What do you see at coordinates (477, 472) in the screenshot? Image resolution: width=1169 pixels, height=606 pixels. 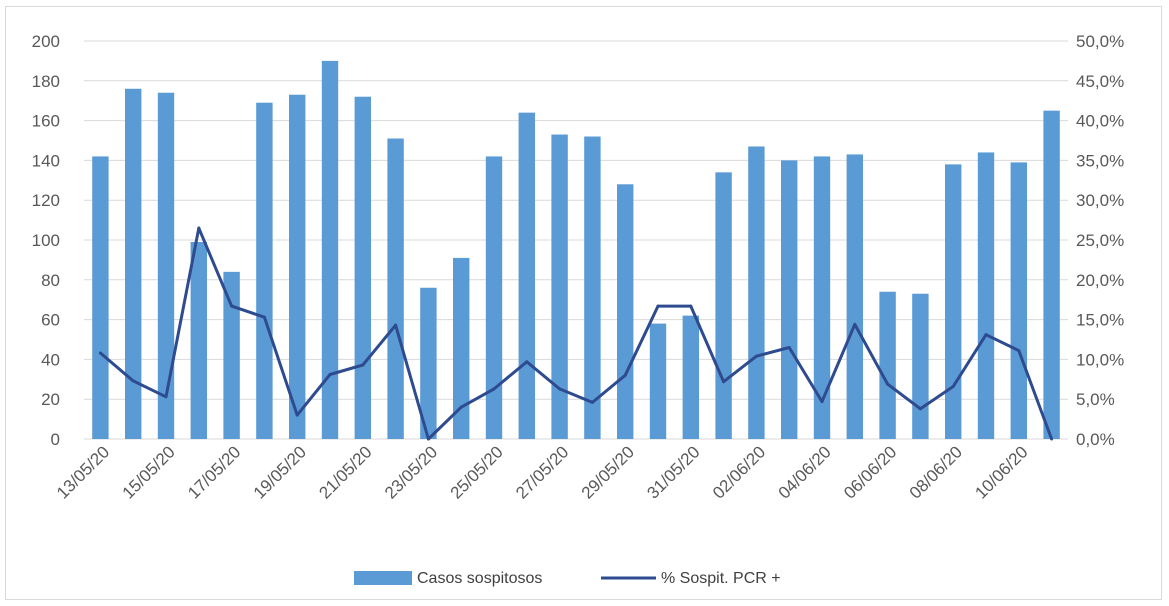 I see `x-tick-label: 25/05/20` at bounding box center [477, 472].